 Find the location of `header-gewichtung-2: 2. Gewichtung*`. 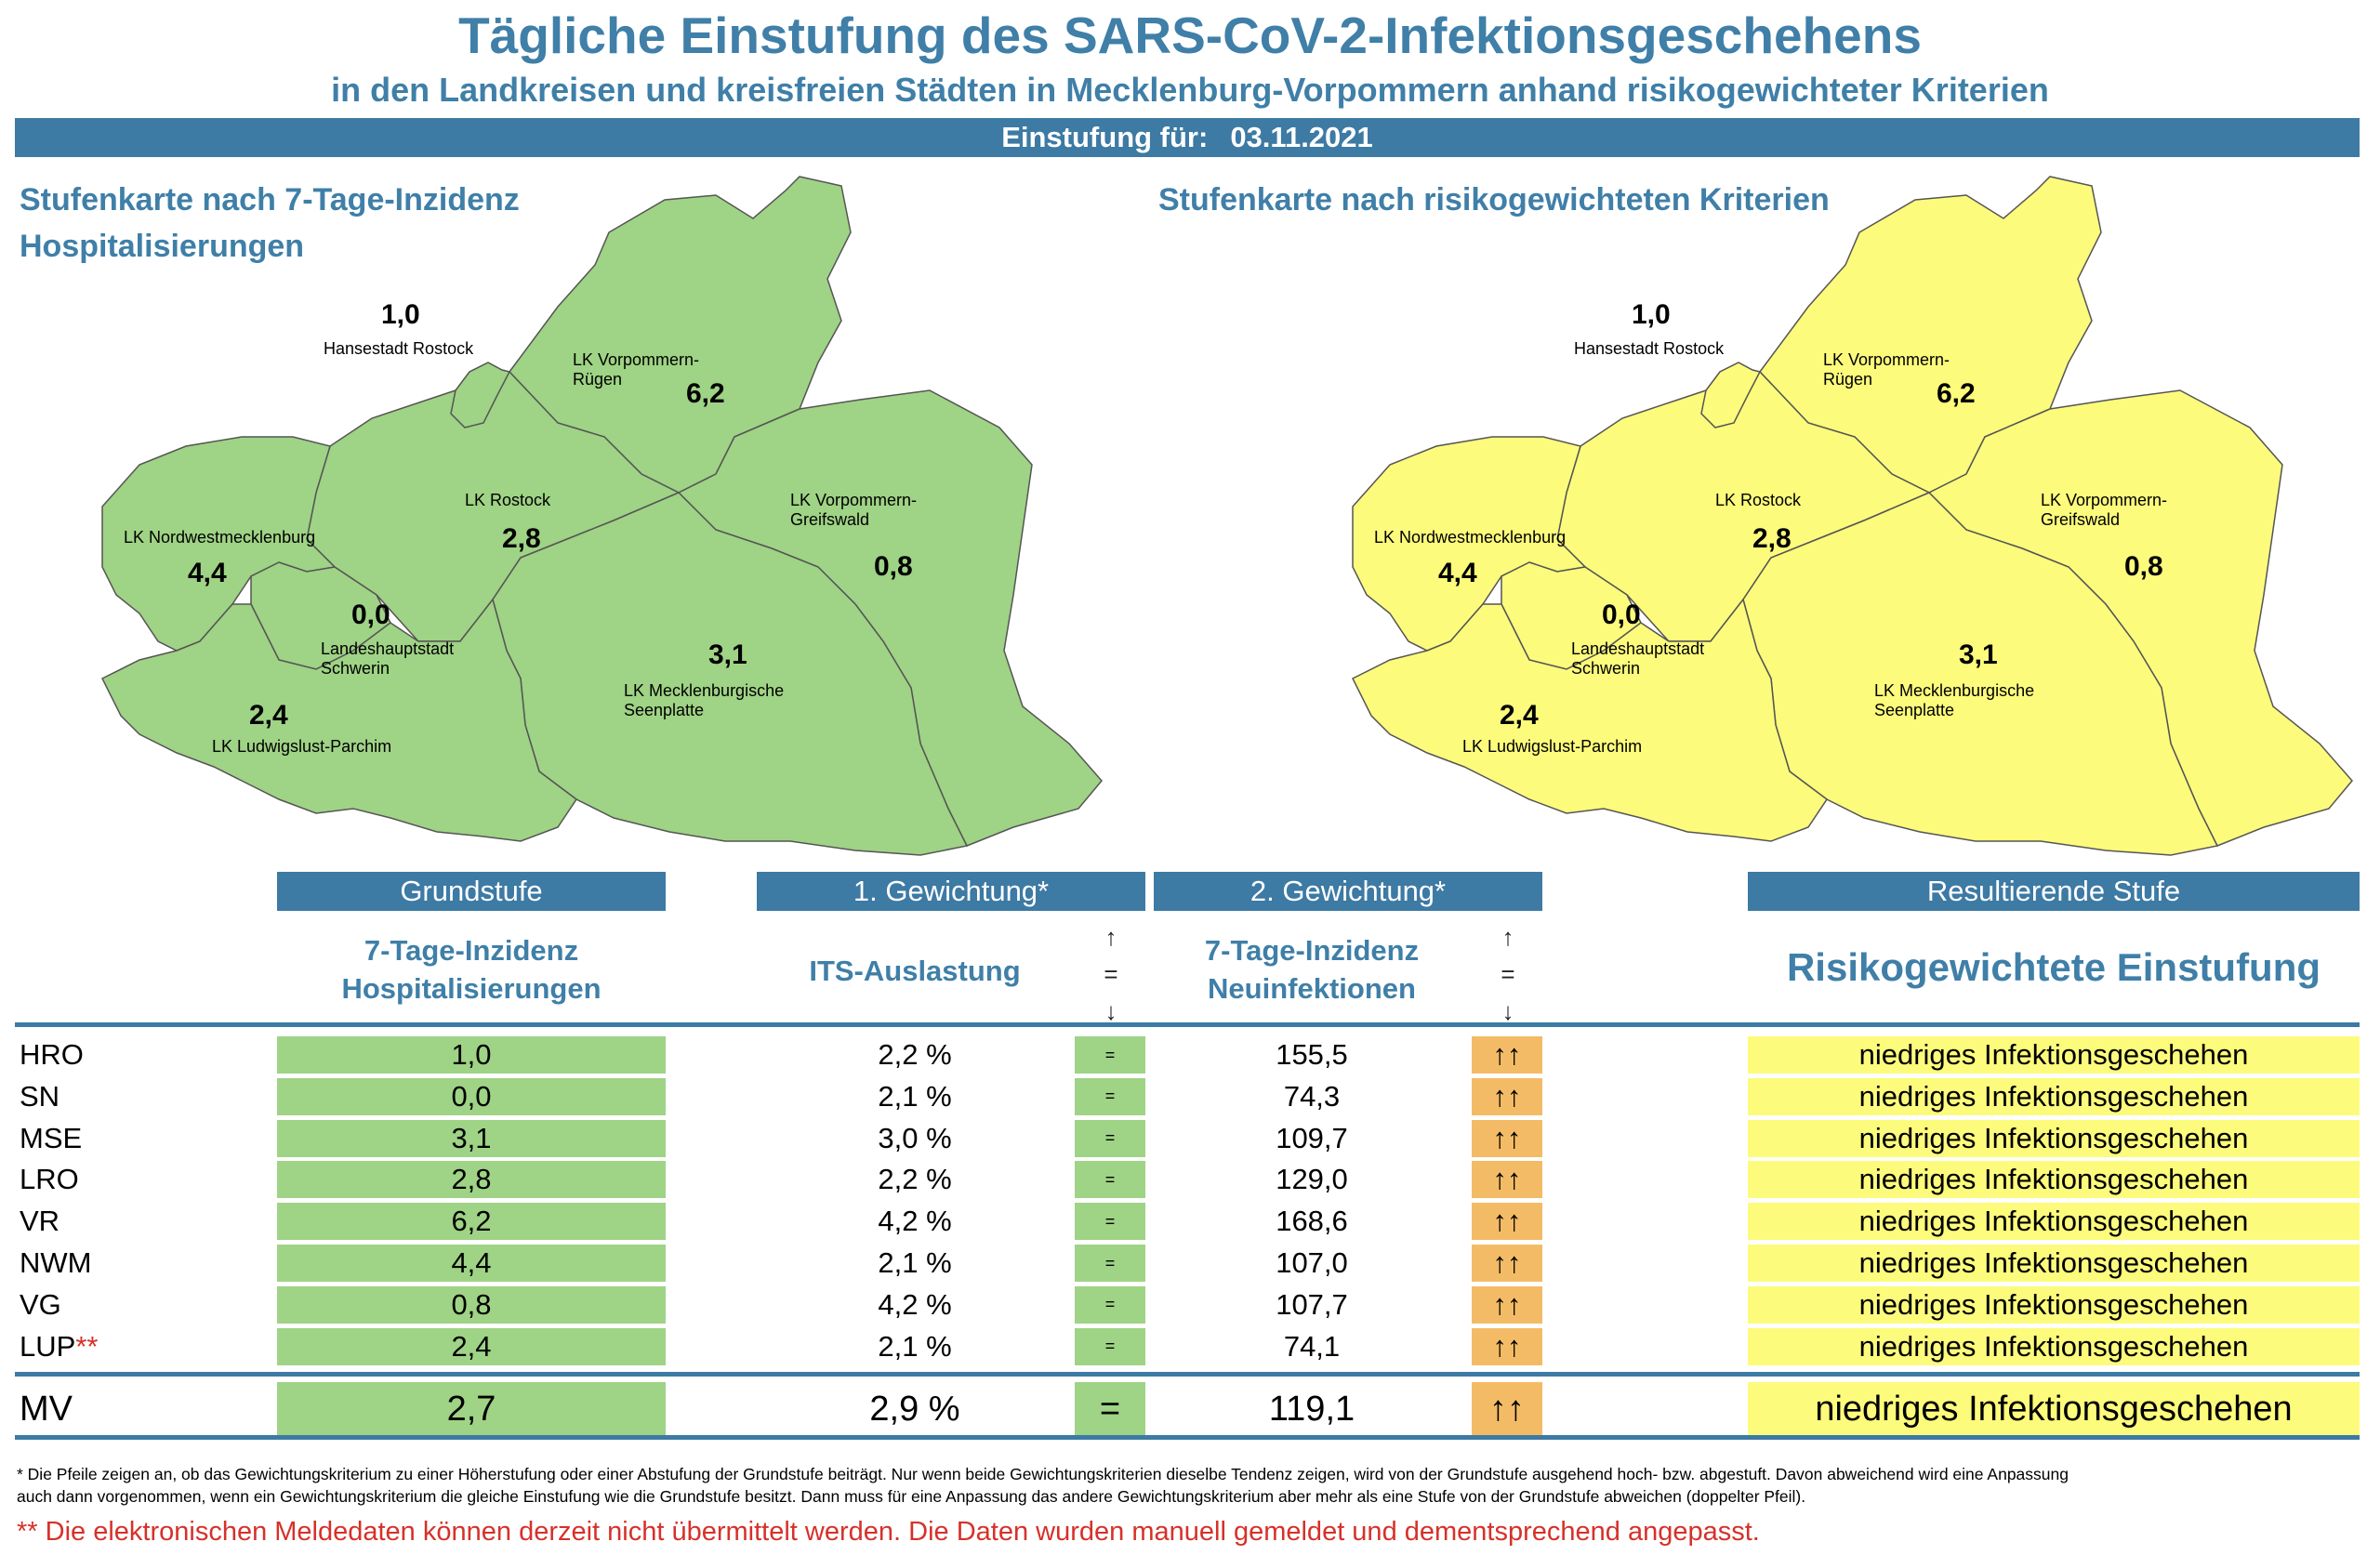

header-gewichtung-2: 2. Gewichtung* is located at coordinates (1348, 892).